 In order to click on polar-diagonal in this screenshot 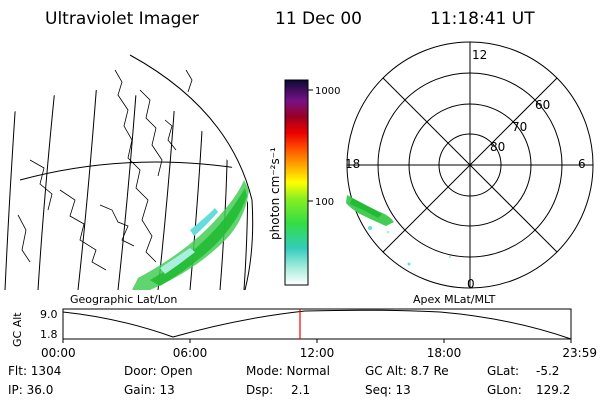, I will do `click(470, 165)`.